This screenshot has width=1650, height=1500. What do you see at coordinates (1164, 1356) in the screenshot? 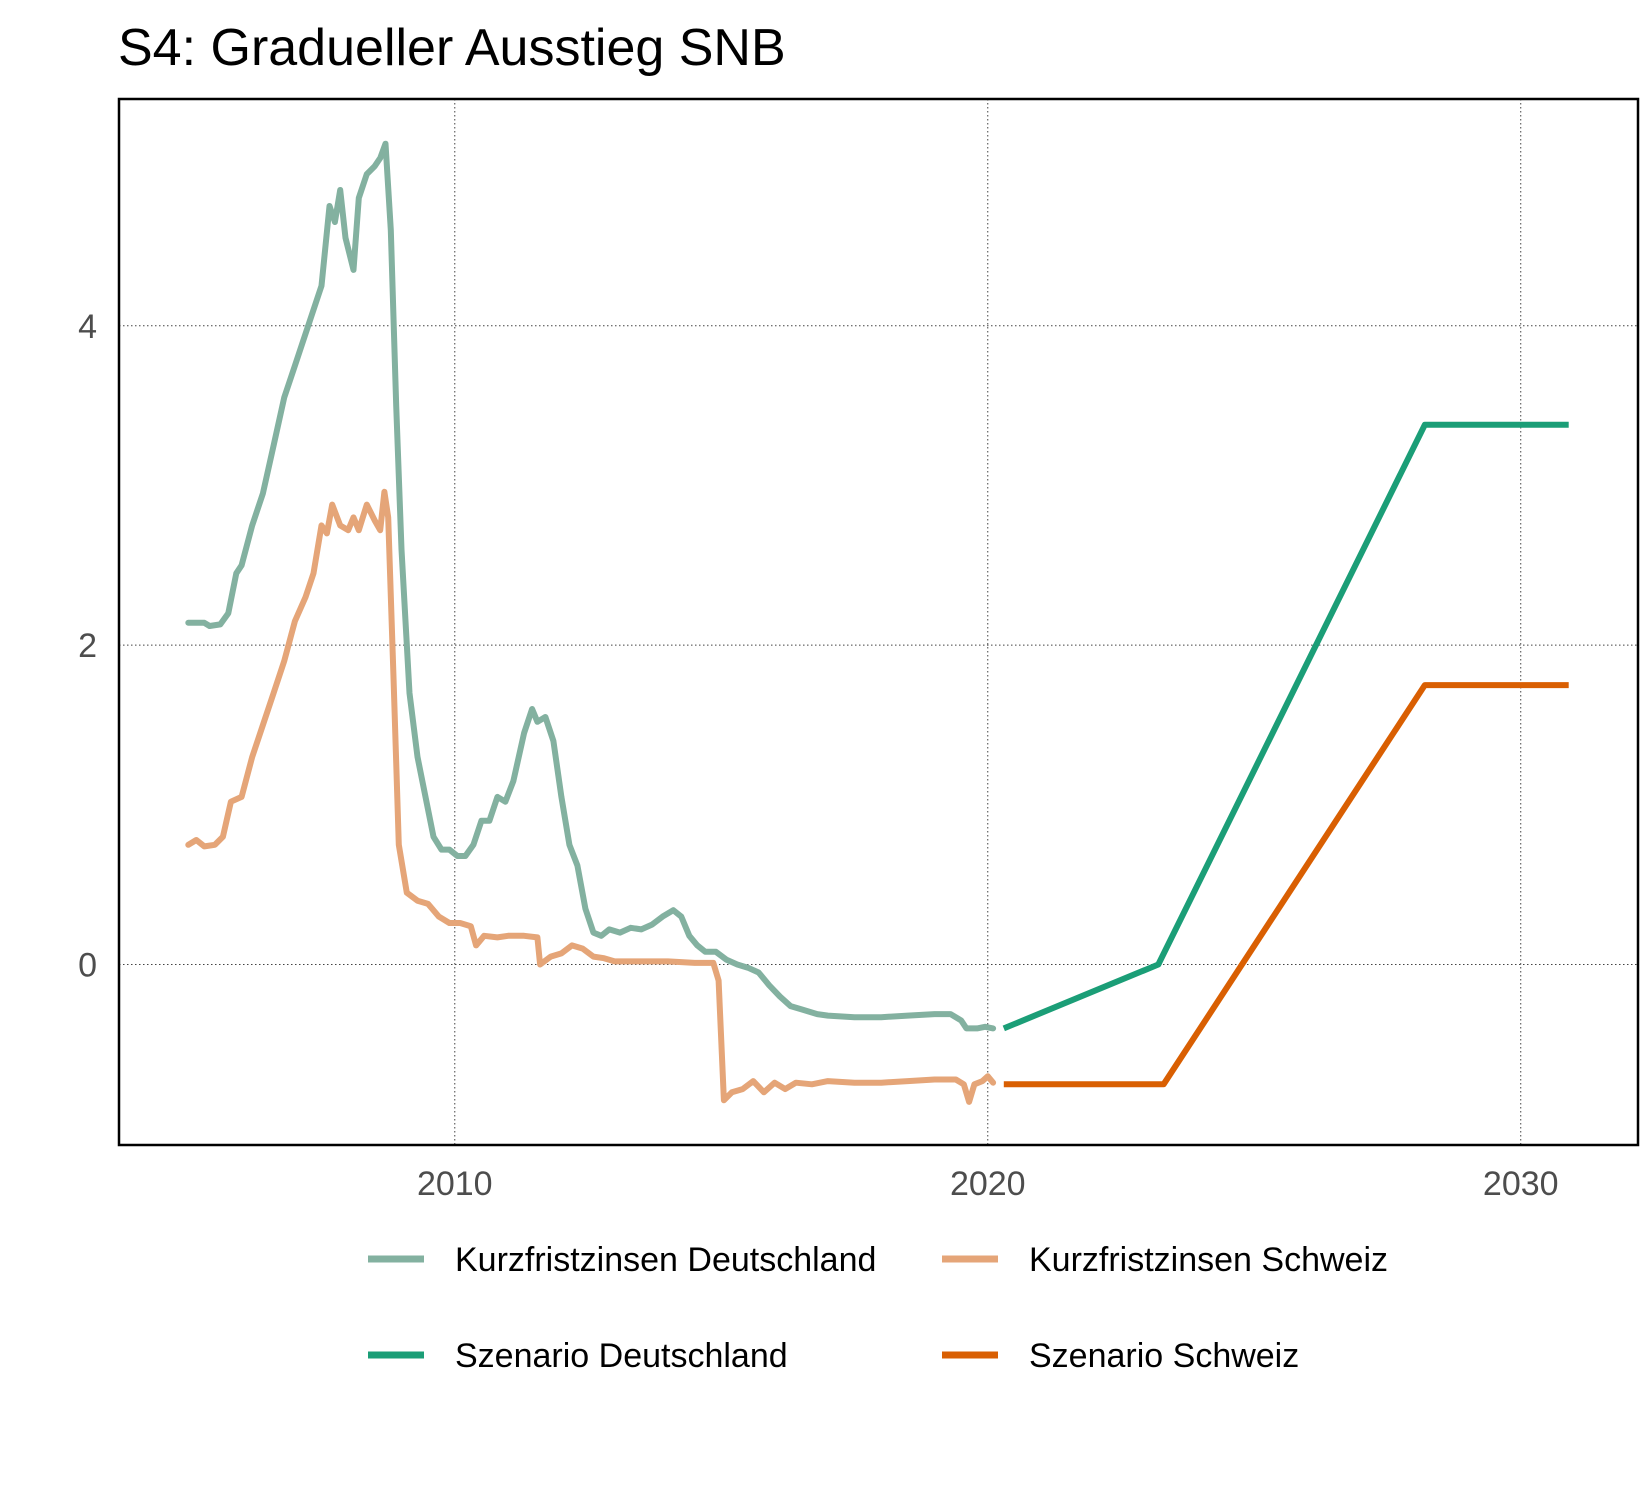
I see `legend-label-szenario-schweiz: Szenario Schweiz` at bounding box center [1164, 1356].